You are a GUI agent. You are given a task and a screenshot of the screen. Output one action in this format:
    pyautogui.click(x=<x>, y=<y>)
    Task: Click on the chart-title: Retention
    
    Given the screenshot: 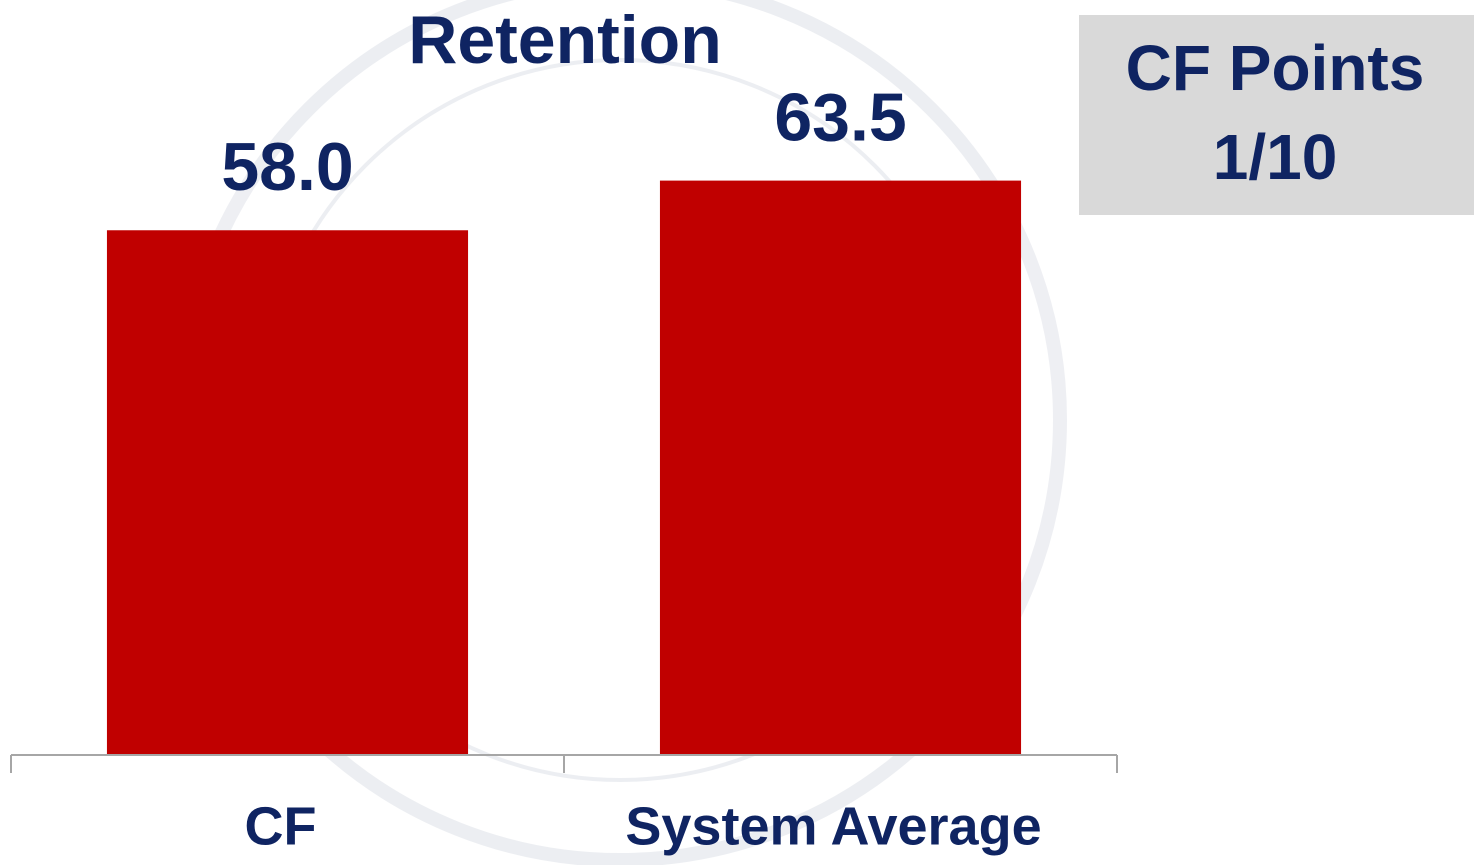 What is the action you would take?
    pyautogui.click(x=565, y=40)
    